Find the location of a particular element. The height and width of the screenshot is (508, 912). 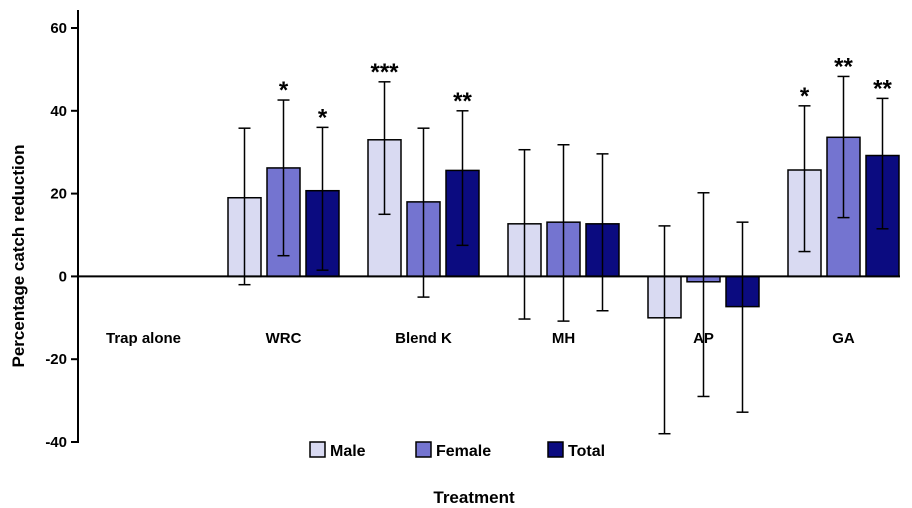

legend-item-total: Total is located at coordinates (576, 450).